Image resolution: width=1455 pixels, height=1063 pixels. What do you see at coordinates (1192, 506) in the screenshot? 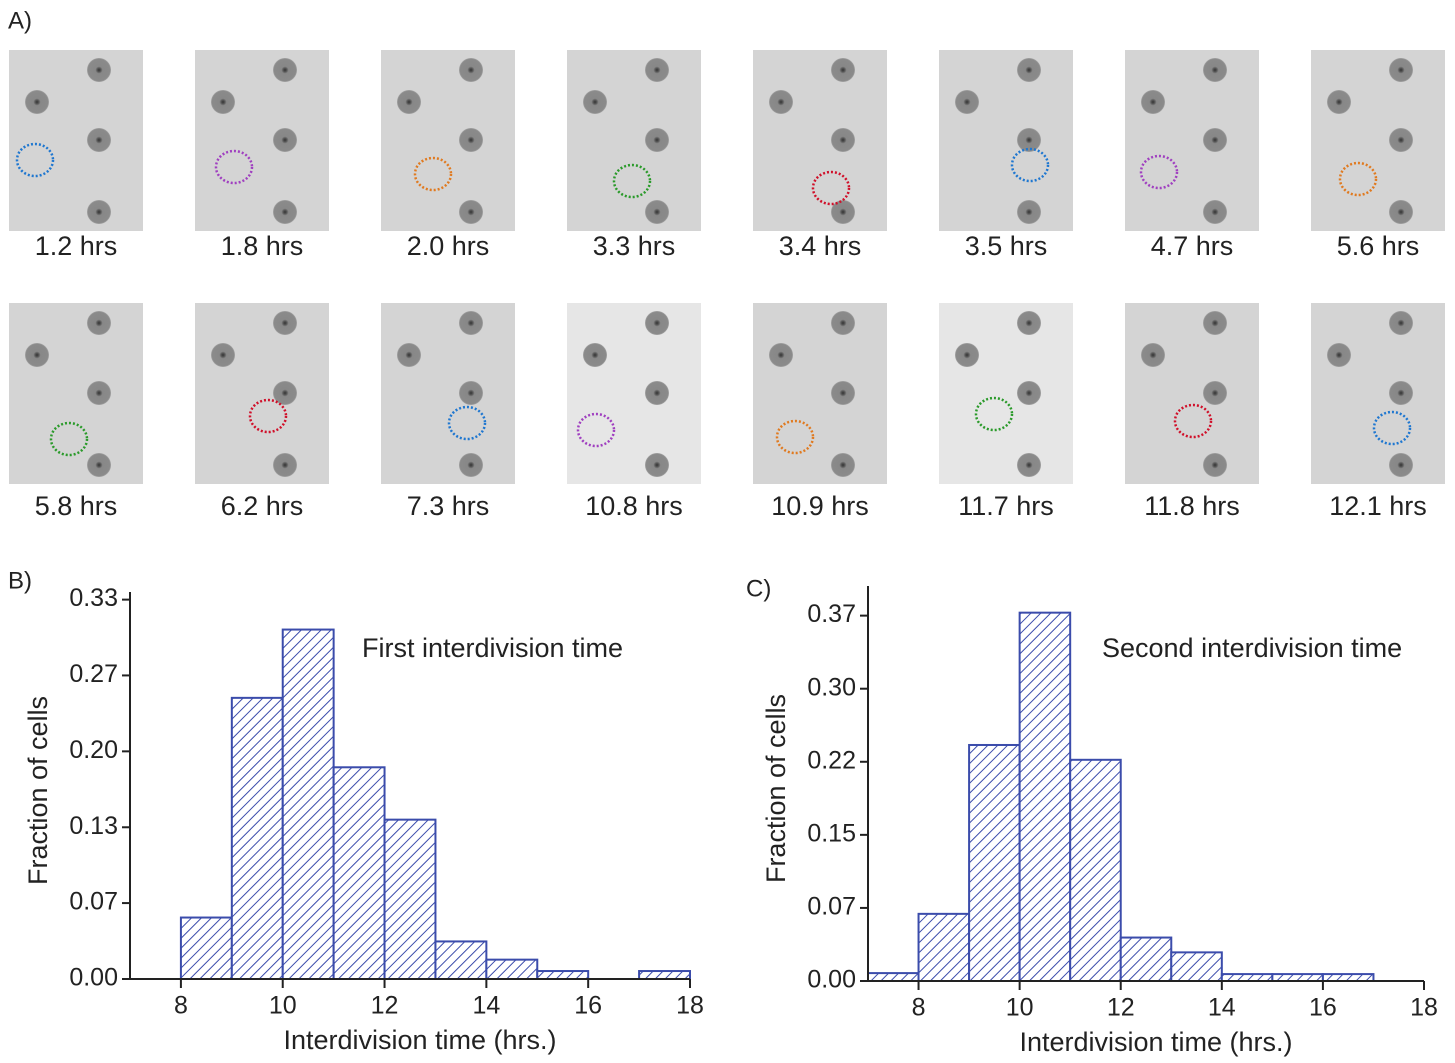
I see `time-label: 11.8 hrs` at bounding box center [1192, 506].